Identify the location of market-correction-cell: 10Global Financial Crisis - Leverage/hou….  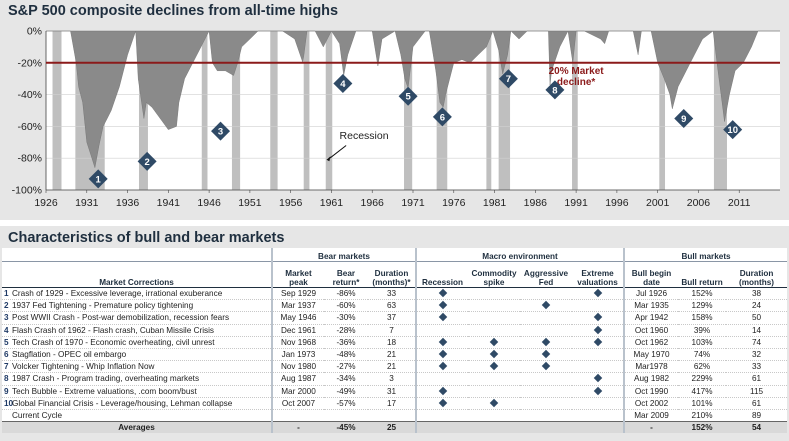
(137, 403).